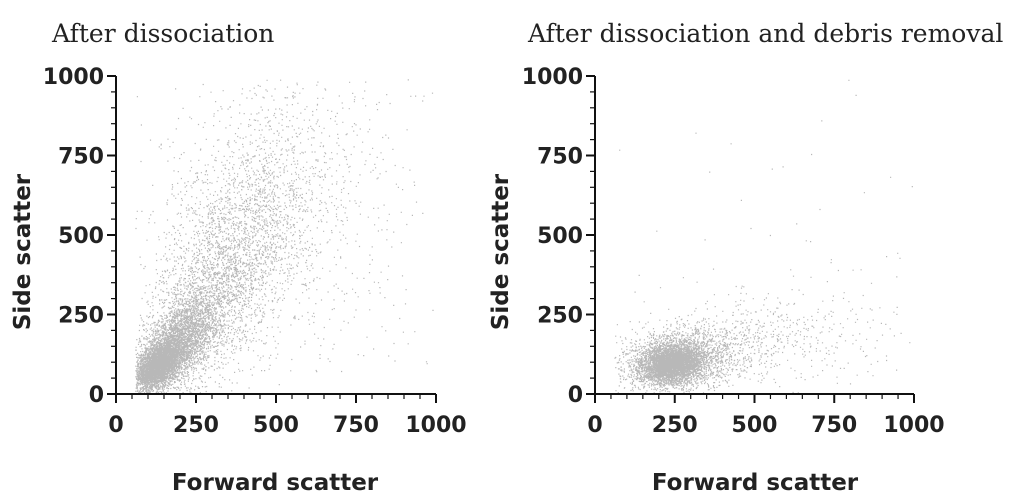 This screenshot has height=503, width=1024. I want to click on x-axis-label-left: Forward scatter, so click(275, 483).